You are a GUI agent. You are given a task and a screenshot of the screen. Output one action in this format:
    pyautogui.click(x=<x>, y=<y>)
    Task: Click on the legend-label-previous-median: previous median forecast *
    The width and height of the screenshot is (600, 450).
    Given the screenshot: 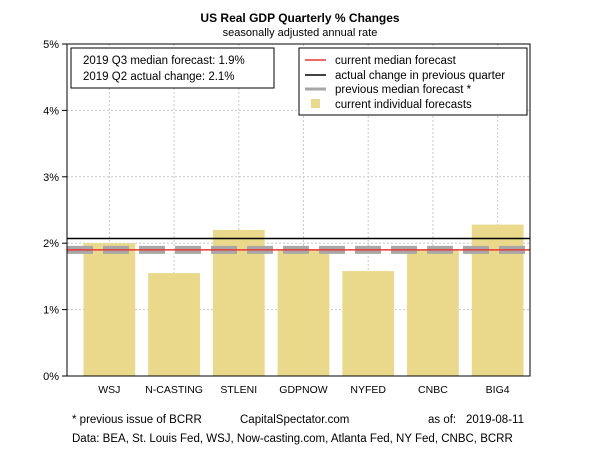 What is the action you would take?
    pyautogui.click(x=403, y=90)
    